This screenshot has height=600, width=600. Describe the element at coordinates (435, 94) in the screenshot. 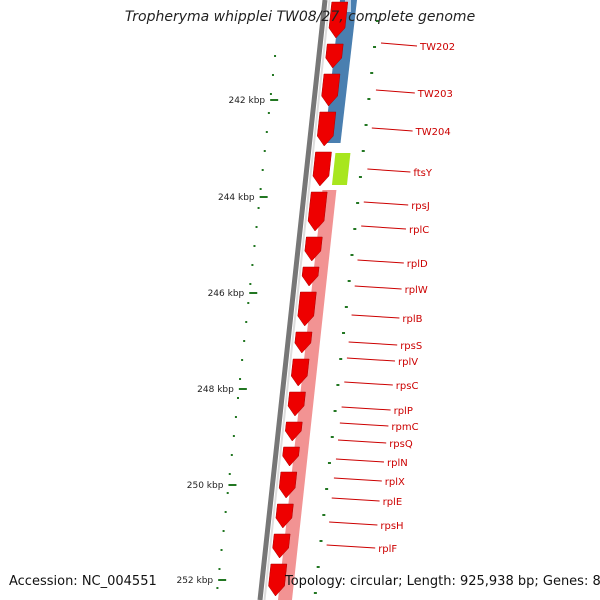

I see `gene-label-TW203: TW203` at that location.